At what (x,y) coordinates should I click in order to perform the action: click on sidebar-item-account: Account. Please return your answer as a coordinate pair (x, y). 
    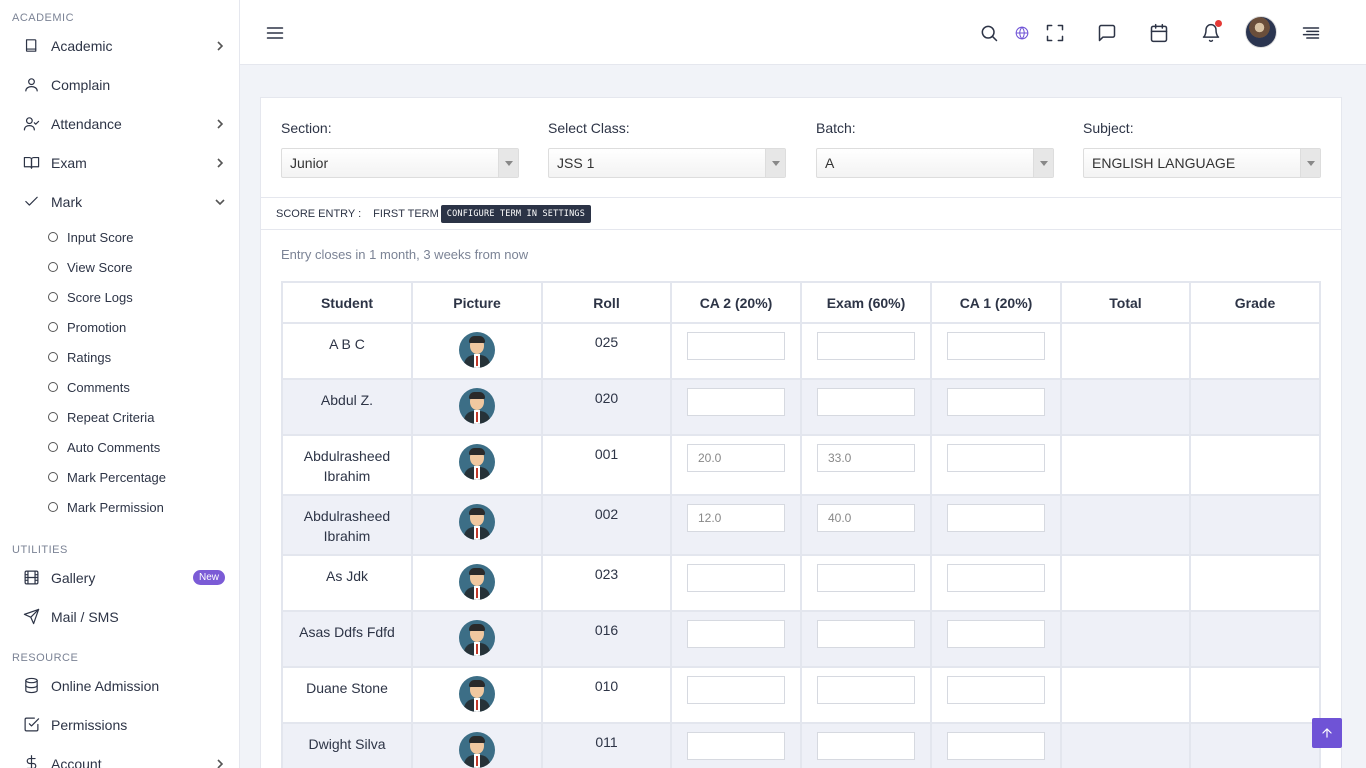
    Looking at the image, I should click on (119, 756).